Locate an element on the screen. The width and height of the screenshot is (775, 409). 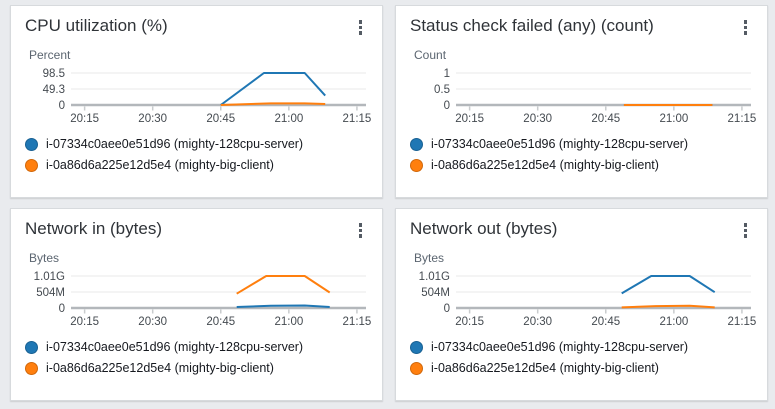
panel-title: Status check failed (any) (count) is located at coordinates (532, 25).